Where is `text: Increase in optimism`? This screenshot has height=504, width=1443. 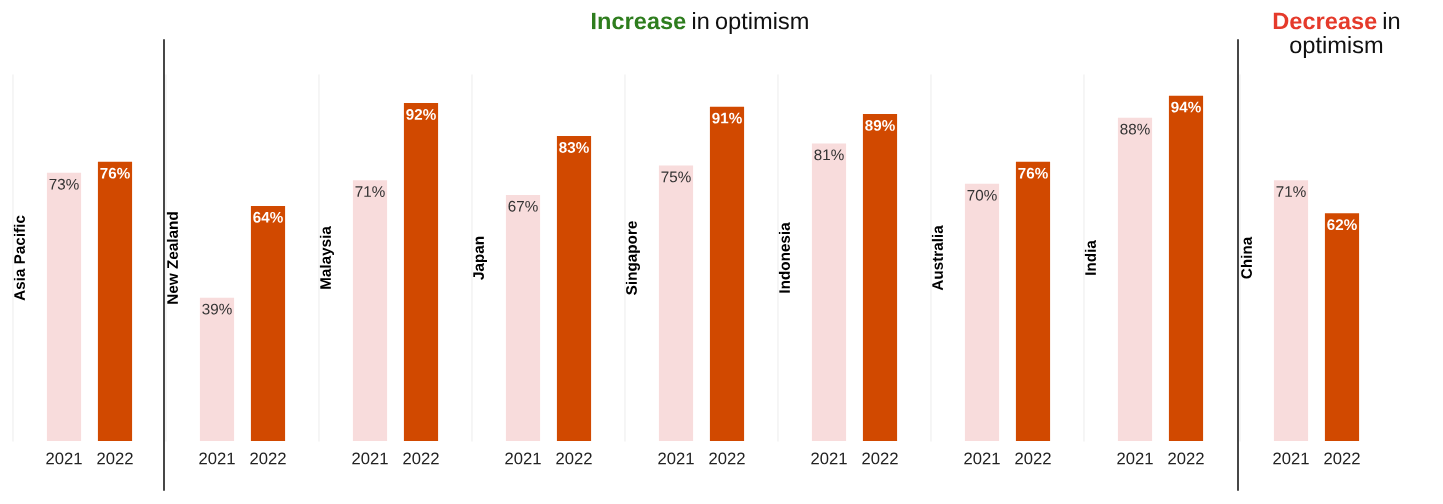
text: Increase in optimism is located at coordinates (700, 23).